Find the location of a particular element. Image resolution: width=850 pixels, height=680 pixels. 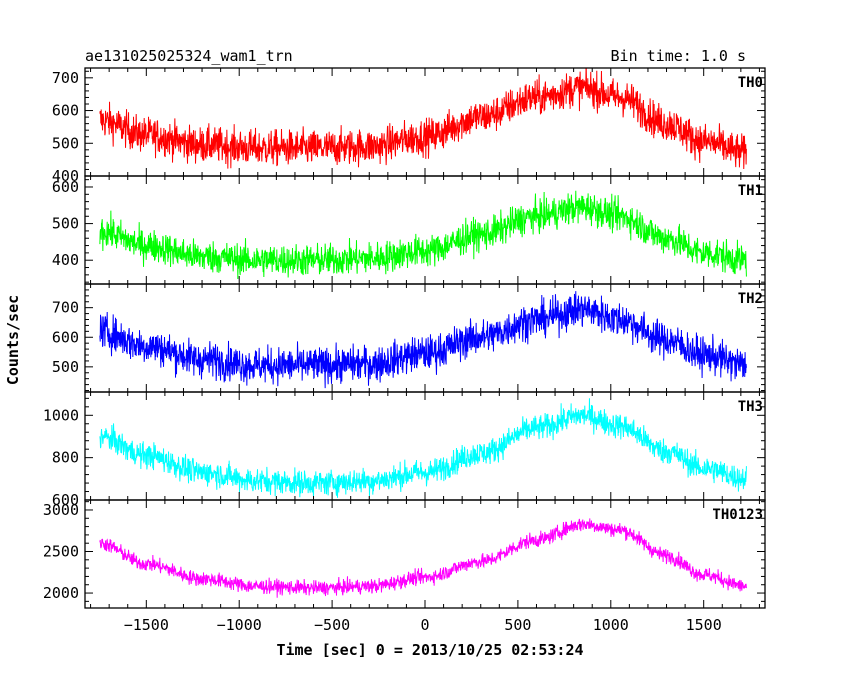

x-tick-label: 1500 is located at coordinates (704, 625).